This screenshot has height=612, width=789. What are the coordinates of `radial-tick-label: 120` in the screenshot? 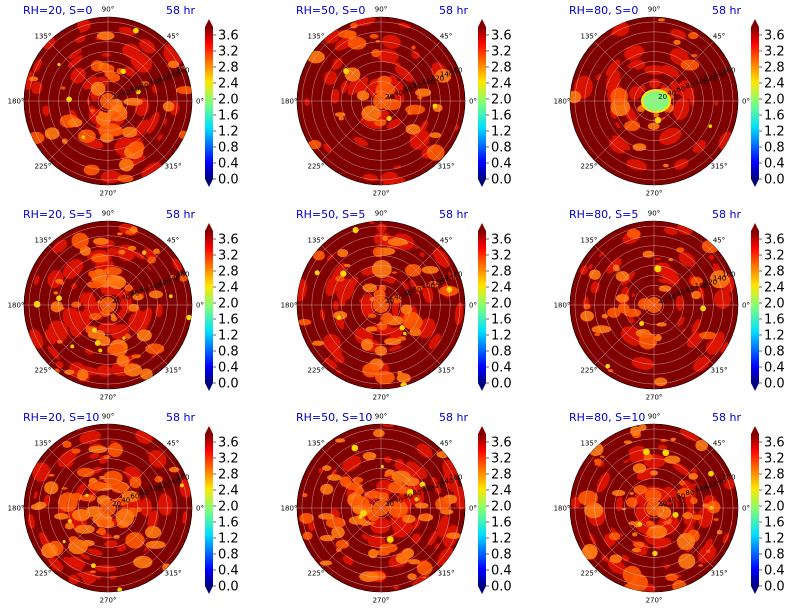 It's located at (437, 485).